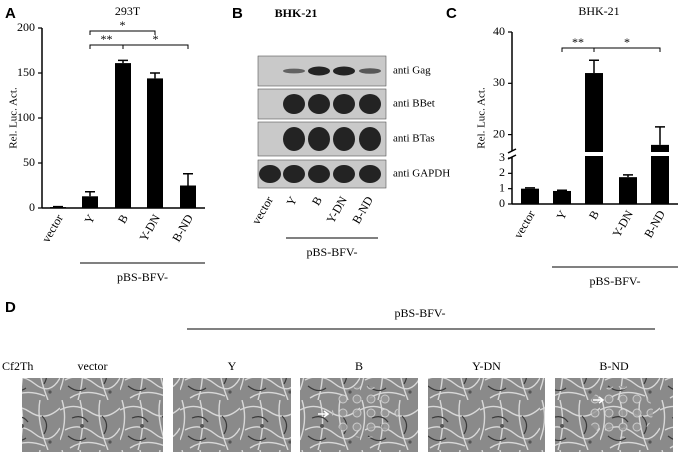  Describe the element at coordinates (26, 117) in the screenshot. I see `y-tick-label: 100` at that location.